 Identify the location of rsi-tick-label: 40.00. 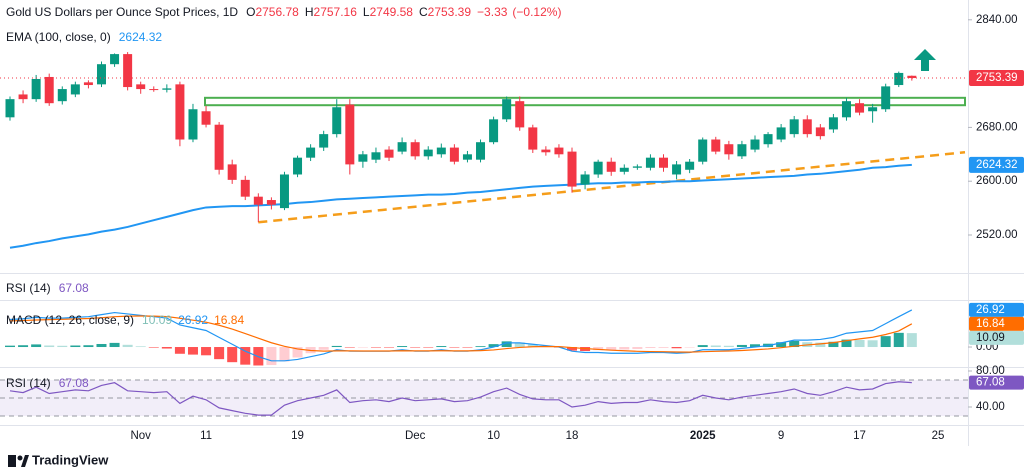
(990, 407).